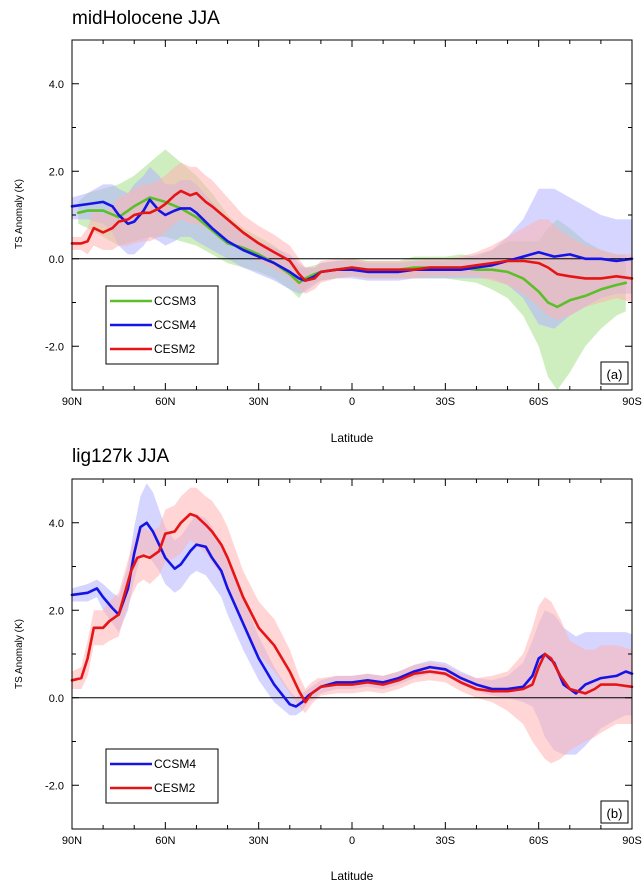  Describe the element at coordinates (175, 301) in the screenshot. I see `legend-label-ccsm3: CCSM3` at that location.